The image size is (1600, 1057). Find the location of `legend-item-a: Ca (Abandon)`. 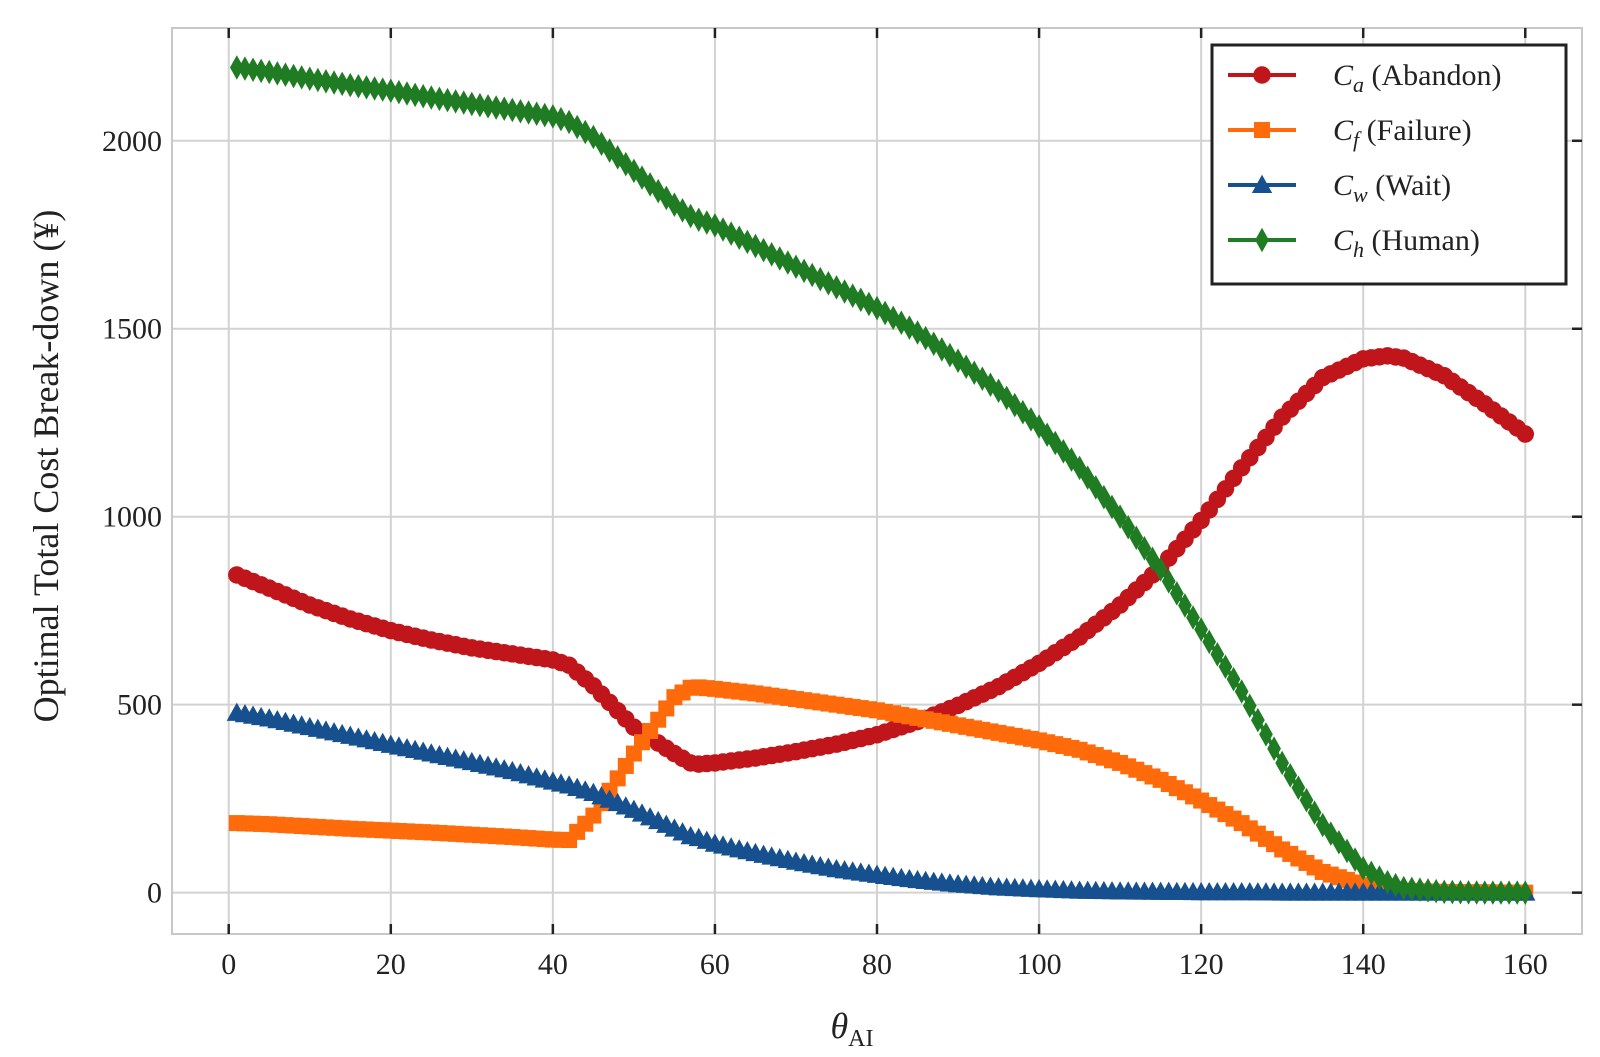

legend-item-a: Ca (Abandon) is located at coordinates (1364, 78).